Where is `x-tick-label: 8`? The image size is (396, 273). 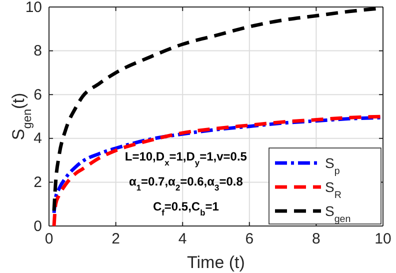 x-tick-label: 8 is located at coordinates (316, 239).